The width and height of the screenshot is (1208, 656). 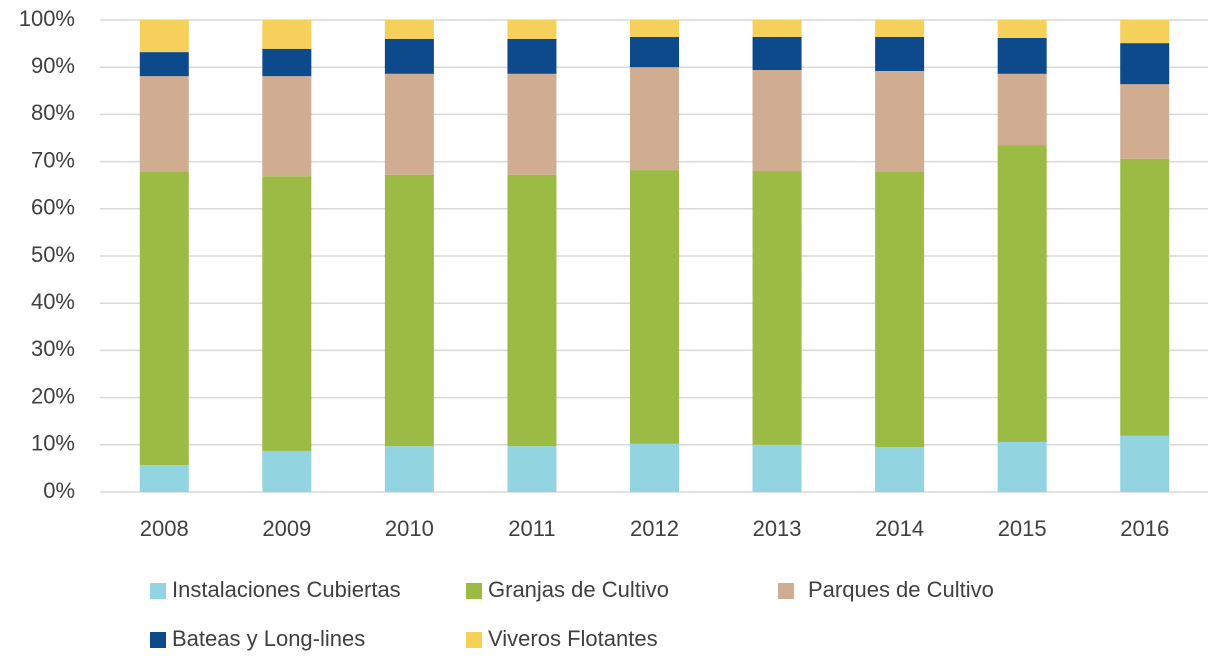 I want to click on legend-label: Bateas y Long-lines, so click(x=268, y=638).